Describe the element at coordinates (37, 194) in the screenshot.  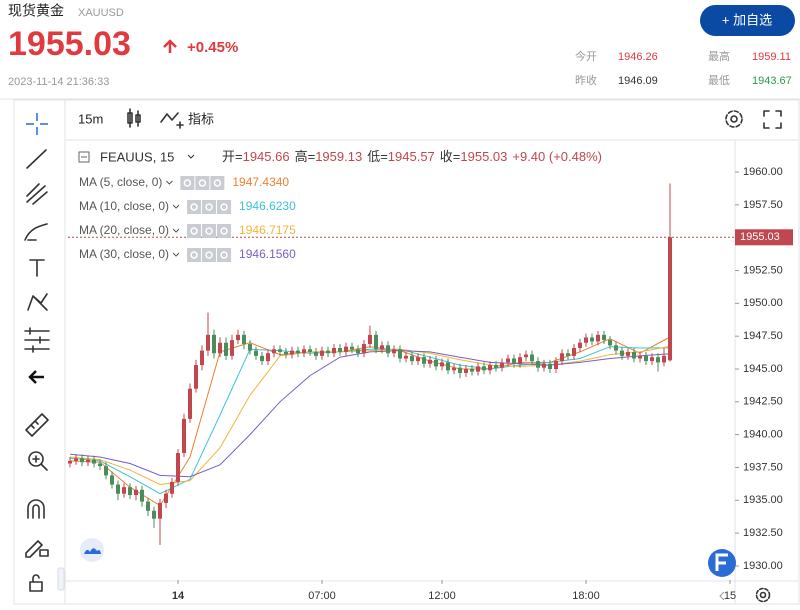
I see `pitchfork-tool` at that location.